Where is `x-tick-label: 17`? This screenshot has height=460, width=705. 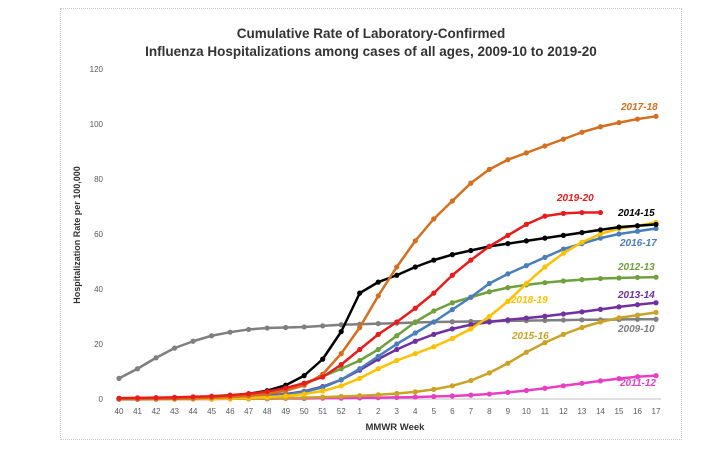
x-tick-label: 17 is located at coordinates (656, 411).